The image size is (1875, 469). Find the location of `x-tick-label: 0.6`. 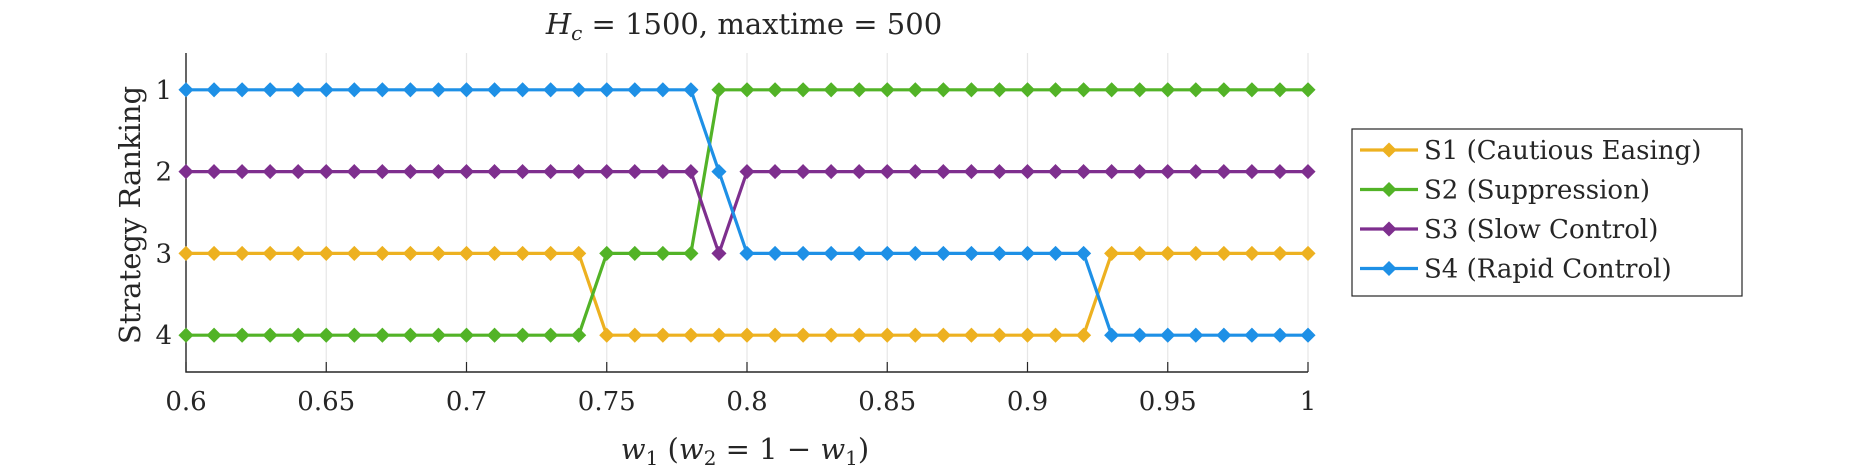

x-tick-label: 0.6 is located at coordinates (185, 402).